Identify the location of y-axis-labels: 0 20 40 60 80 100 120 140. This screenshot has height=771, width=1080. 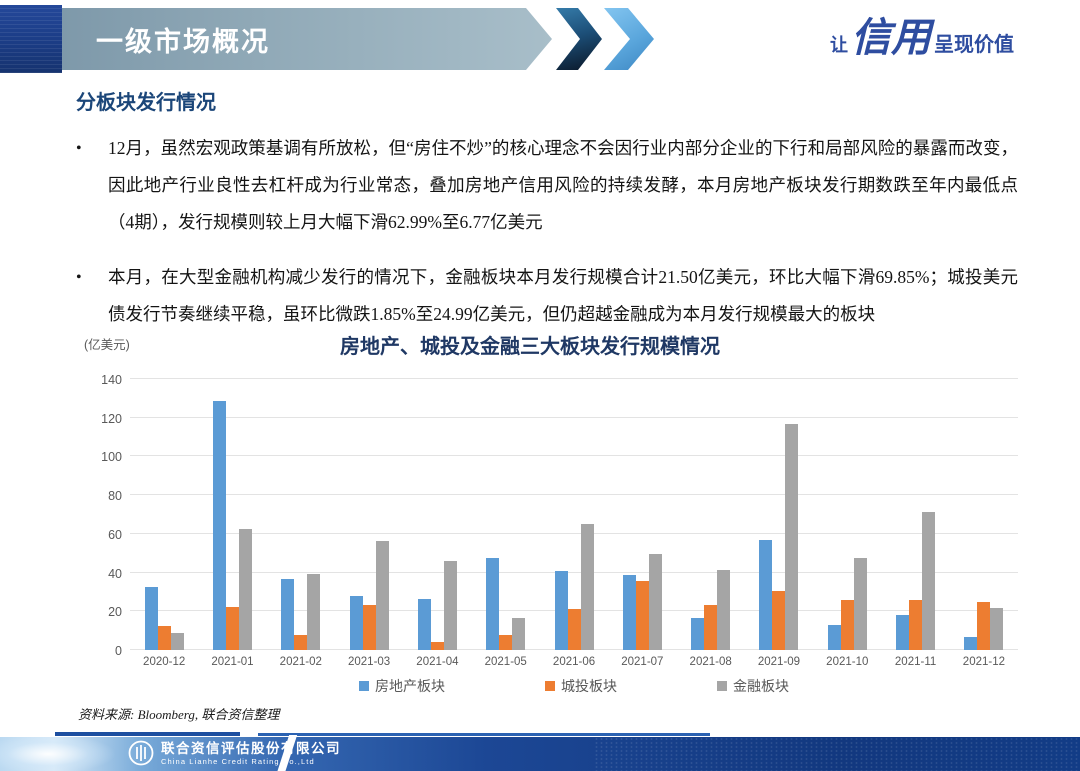
(103, 515).